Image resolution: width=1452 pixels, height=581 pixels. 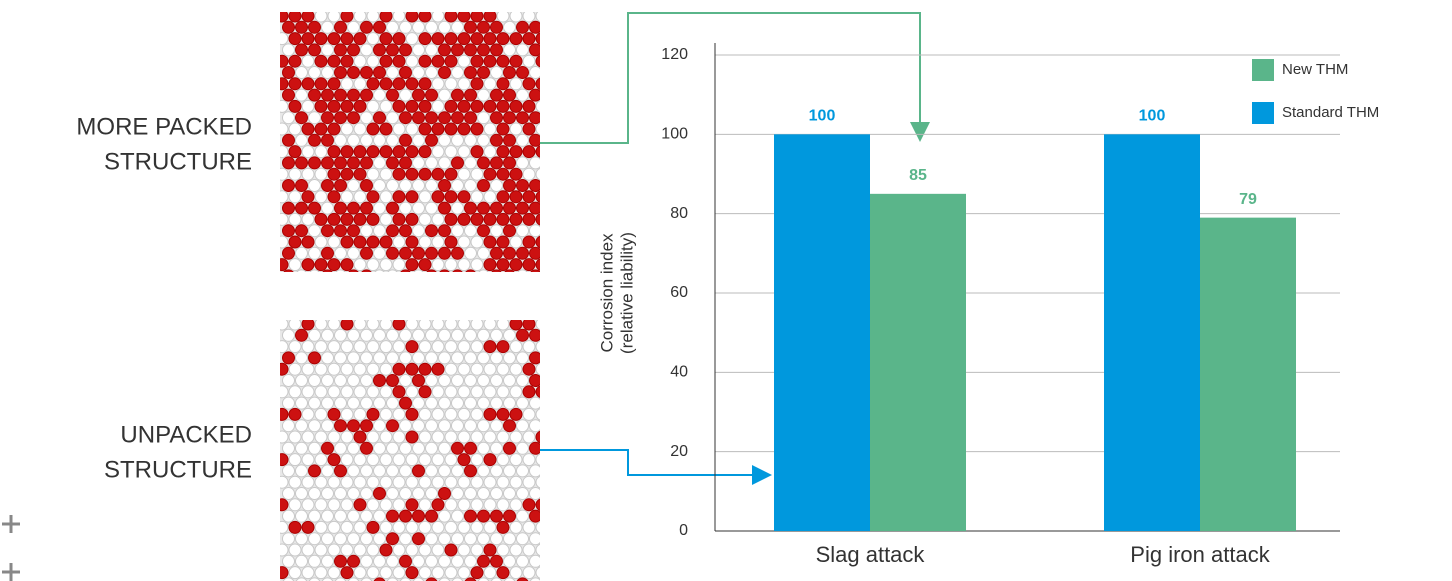 What do you see at coordinates (656, 467) in the screenshot?
I see `connector-blue` at bounding box center [656, 467].